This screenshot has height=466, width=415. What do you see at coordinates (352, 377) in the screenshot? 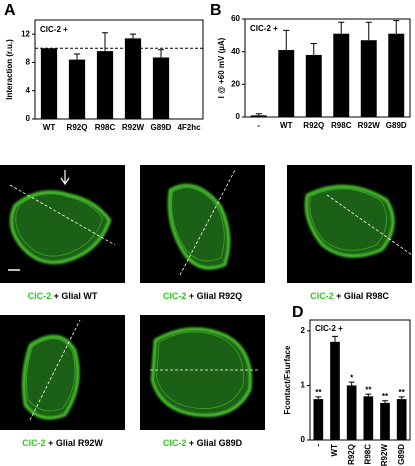
I see `significance: *` at bounding box center [352, 377].